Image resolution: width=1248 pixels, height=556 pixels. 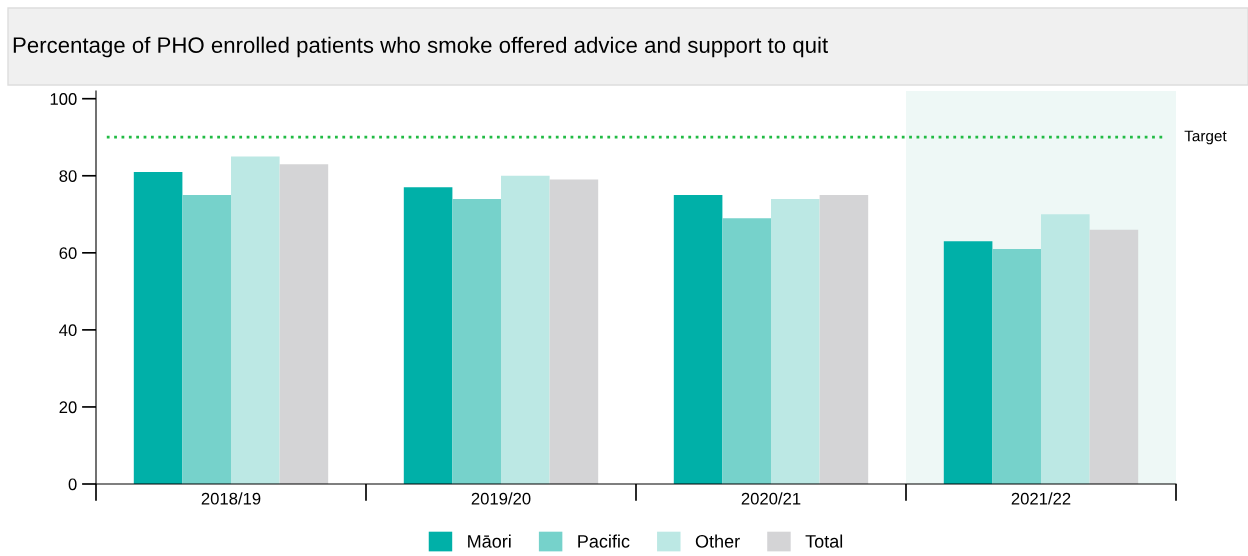 What do you see at coordinates (68, 253) in the screenshot?
I see `y-tick-label: 60` at bounding box center [68, 253].